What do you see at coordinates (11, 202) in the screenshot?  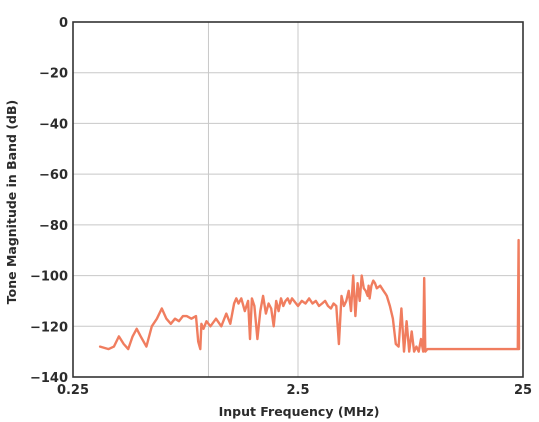 I see `y-axis-title: Tone Magnitude in Band (dB)` at bounding box center [11, 202].